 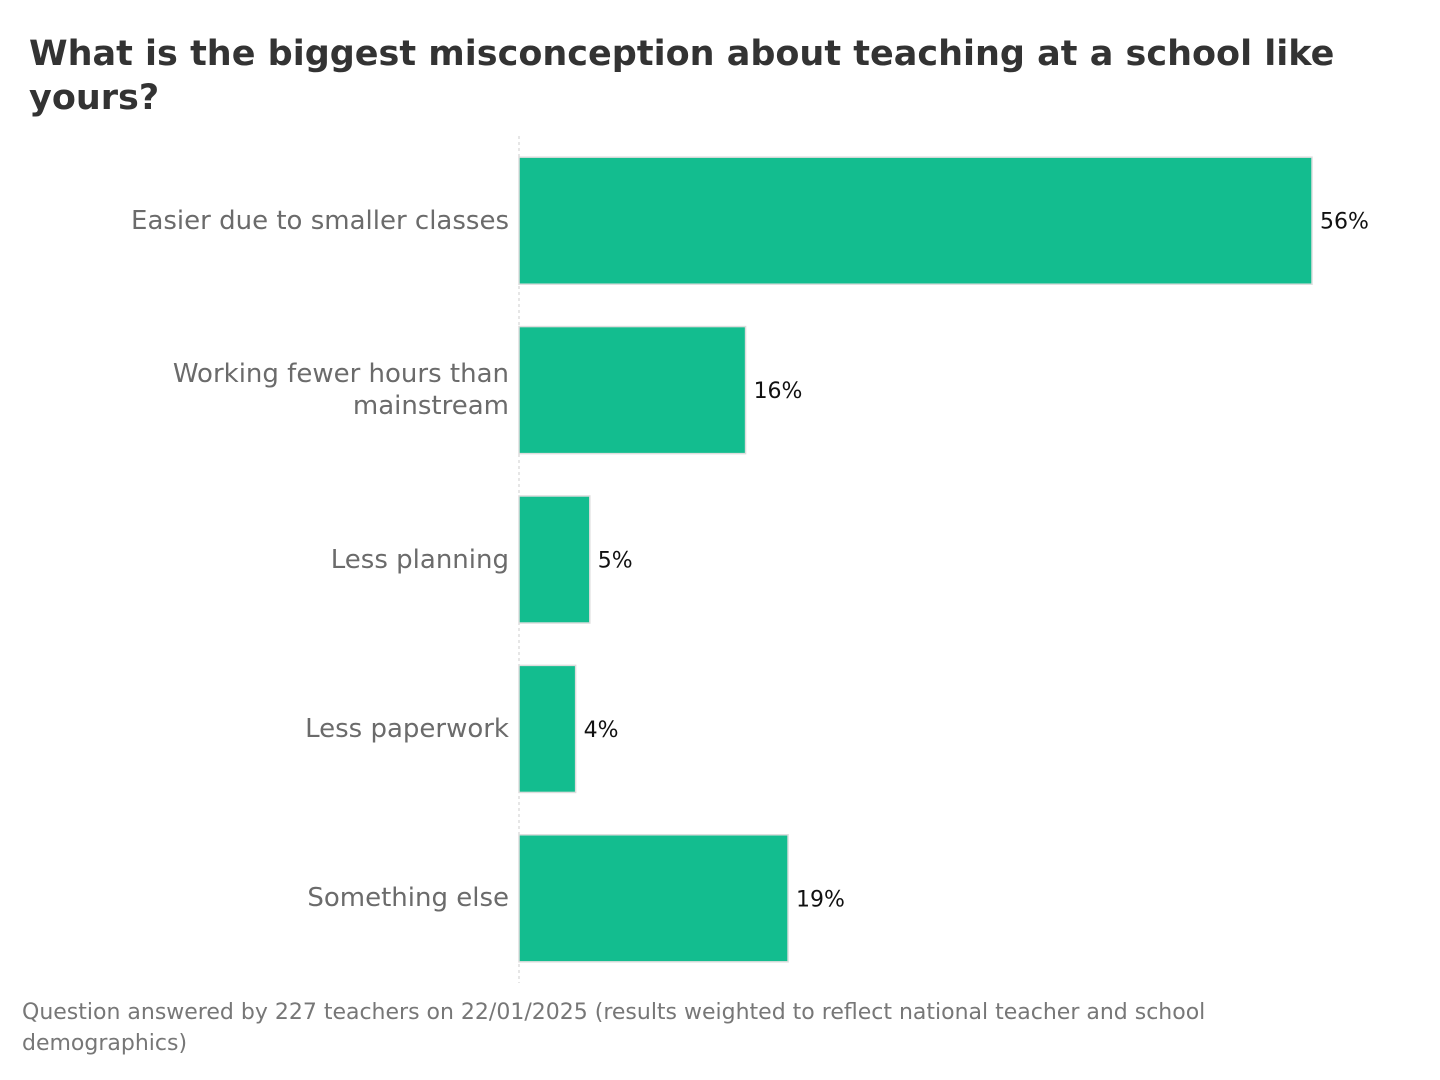 What do you see at coordinates (820, 899) in the screenshot?
I see `value-label: 19%` at bounding box center [820, 899].